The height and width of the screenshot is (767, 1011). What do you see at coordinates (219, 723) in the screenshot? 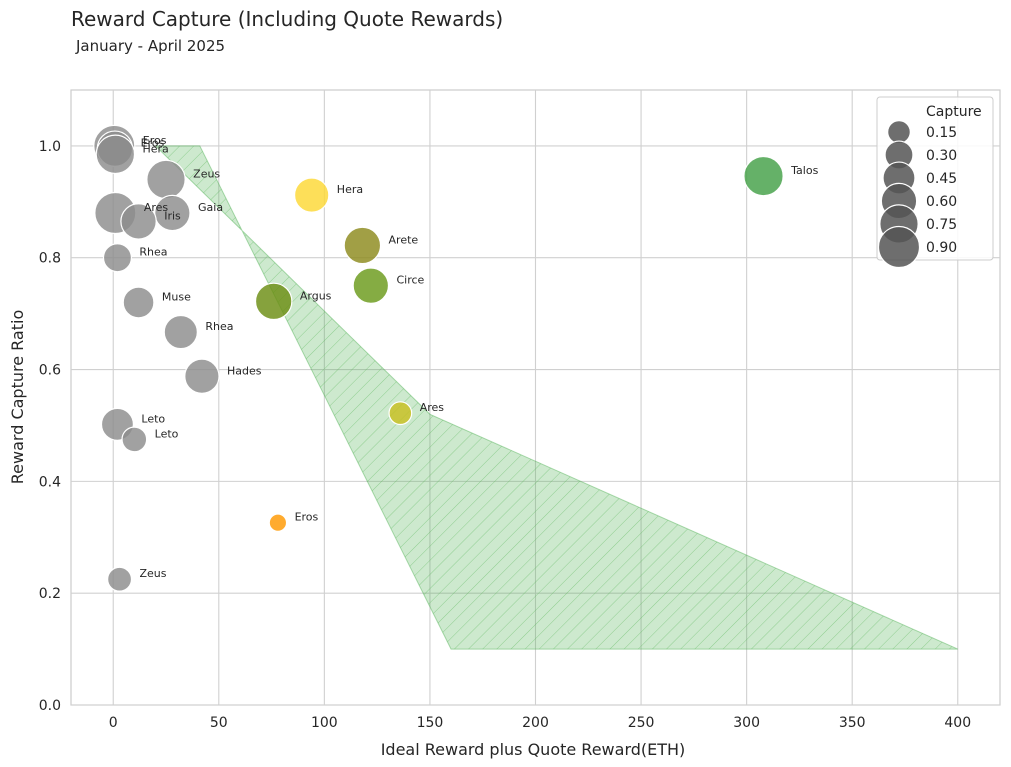
I see `x-tick-label: 50` at bounding box center [219, 723].